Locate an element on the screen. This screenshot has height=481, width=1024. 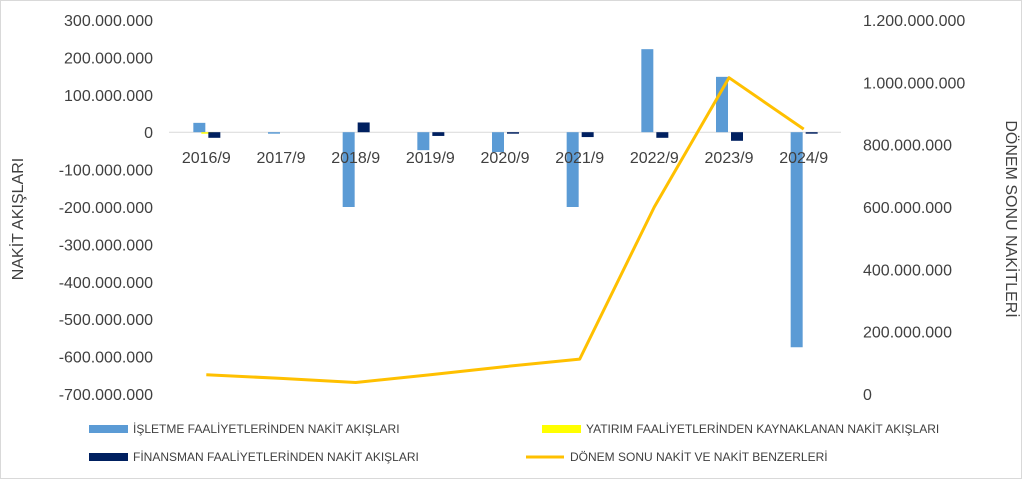
y-tick-label: 300.000.000 is located at coordinates (108, 21).